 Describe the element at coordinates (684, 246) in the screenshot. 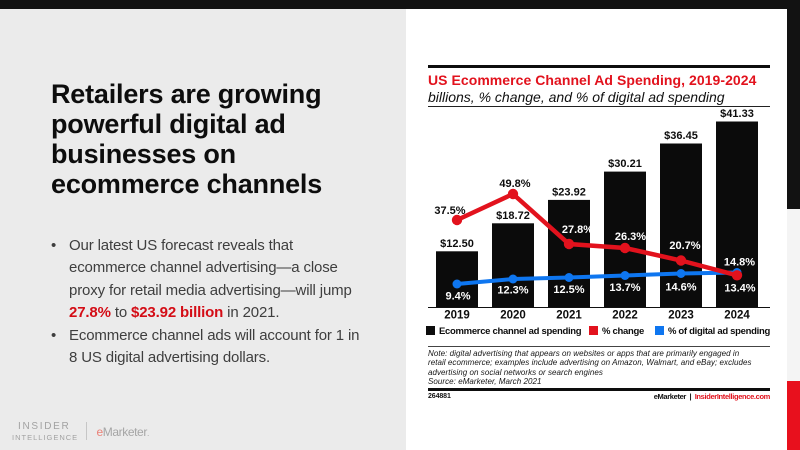

I see `svg-text: 20.7%` at that location.